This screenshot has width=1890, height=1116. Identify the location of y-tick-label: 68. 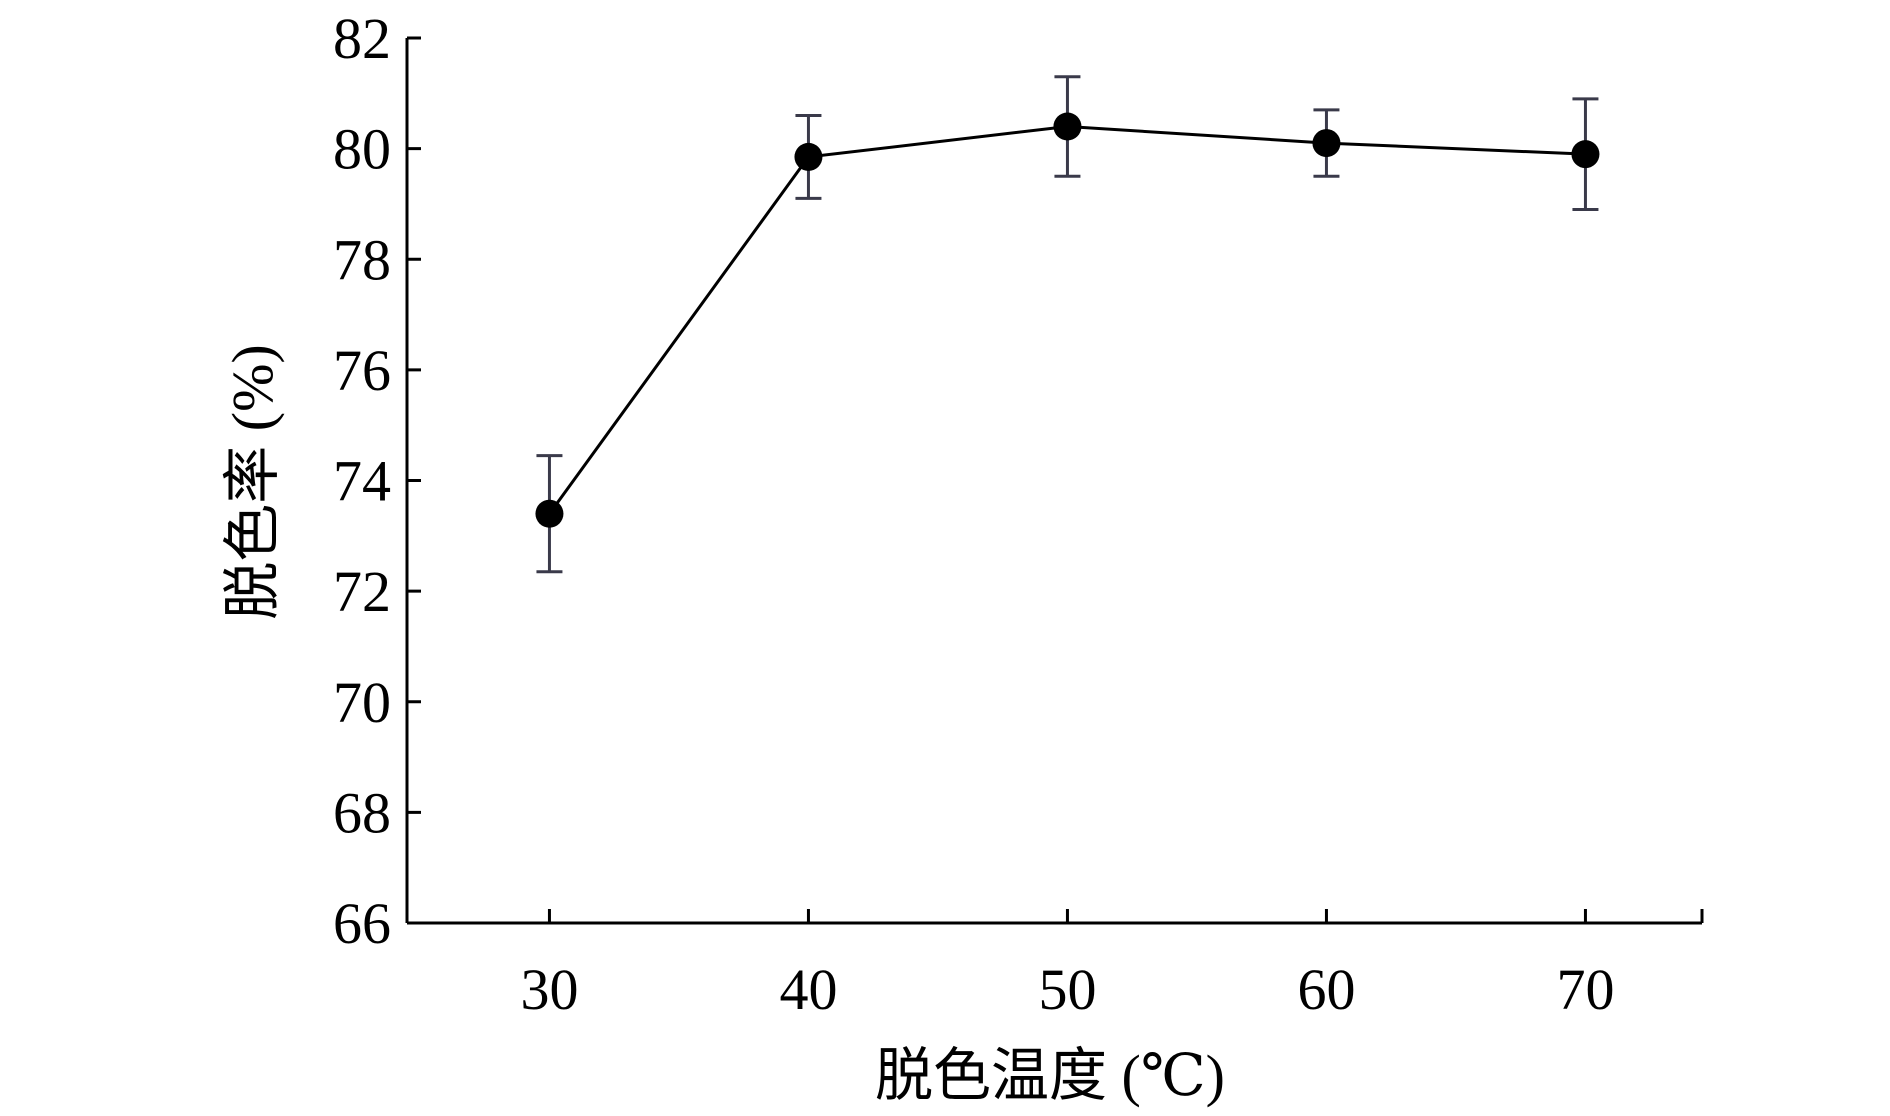
(362, 812).